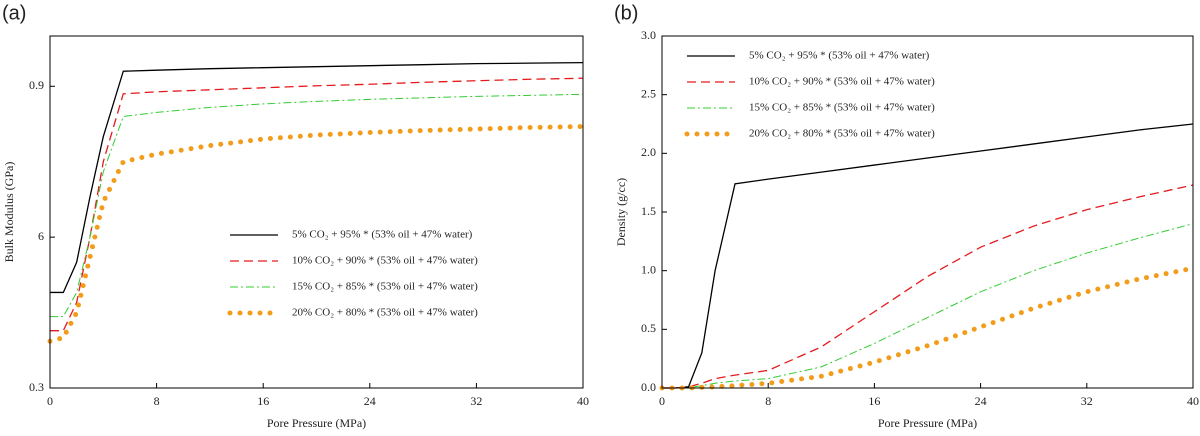 This screenshot has width=1200, height=436. What do you see at coordinates (648, 211) in the screenshot?
I see `y-tick-label: 1.5` at bounding box center [648, 211].